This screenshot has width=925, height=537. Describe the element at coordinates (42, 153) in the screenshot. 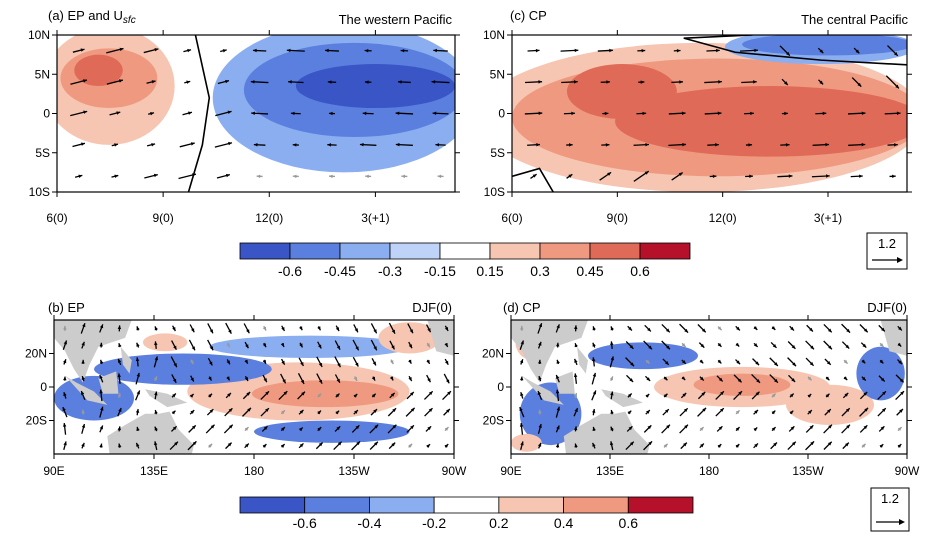

I see `y-tick-label: 5S` at that location.